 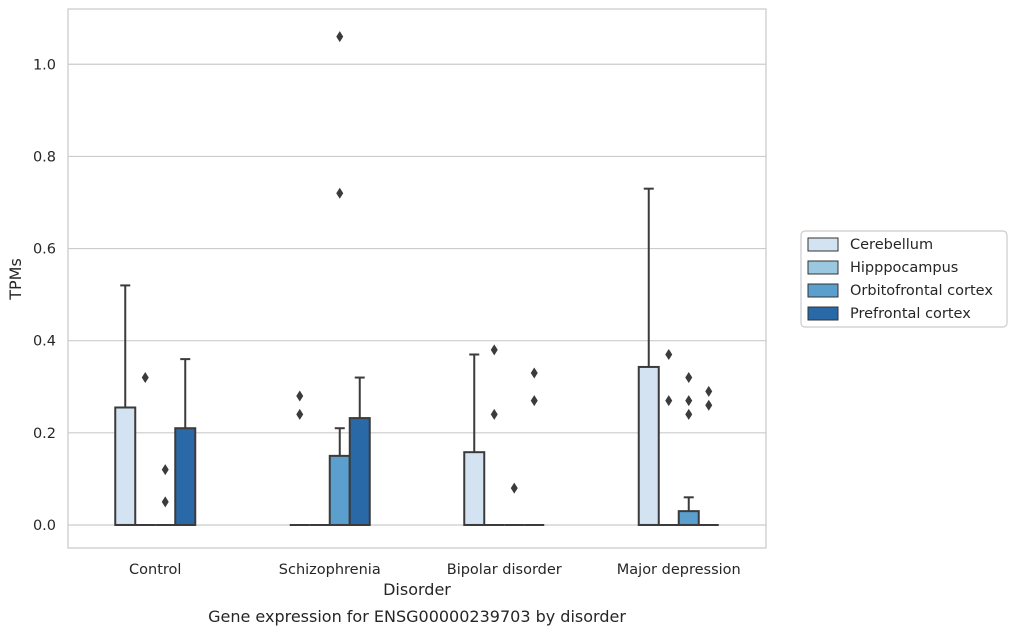 What do you see at coordinates (44, 65) in the screenshot?
I see `y-tick-label: 1.0` at bounding box center [44, 65].